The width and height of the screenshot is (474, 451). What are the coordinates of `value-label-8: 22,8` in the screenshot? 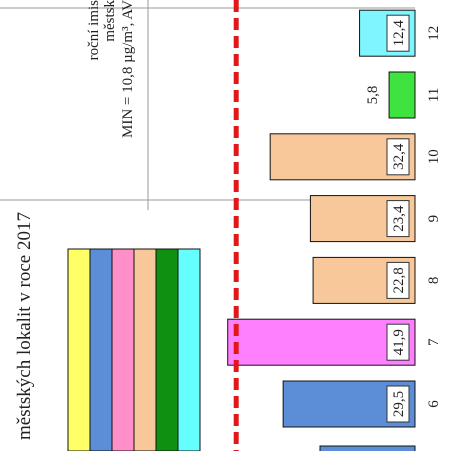 It's located at (398, 280).